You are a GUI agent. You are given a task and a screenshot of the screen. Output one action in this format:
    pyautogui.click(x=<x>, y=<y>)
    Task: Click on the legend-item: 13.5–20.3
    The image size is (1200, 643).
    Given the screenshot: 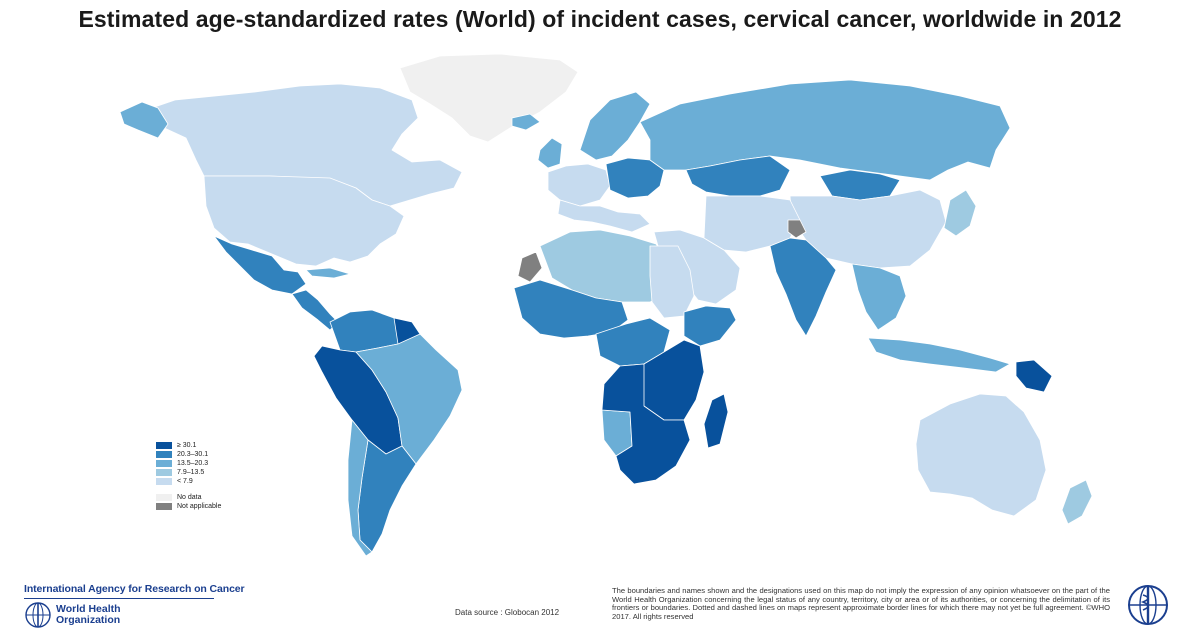 What is the action you would take?
    pyautogui.click(x=188, y=463)
    